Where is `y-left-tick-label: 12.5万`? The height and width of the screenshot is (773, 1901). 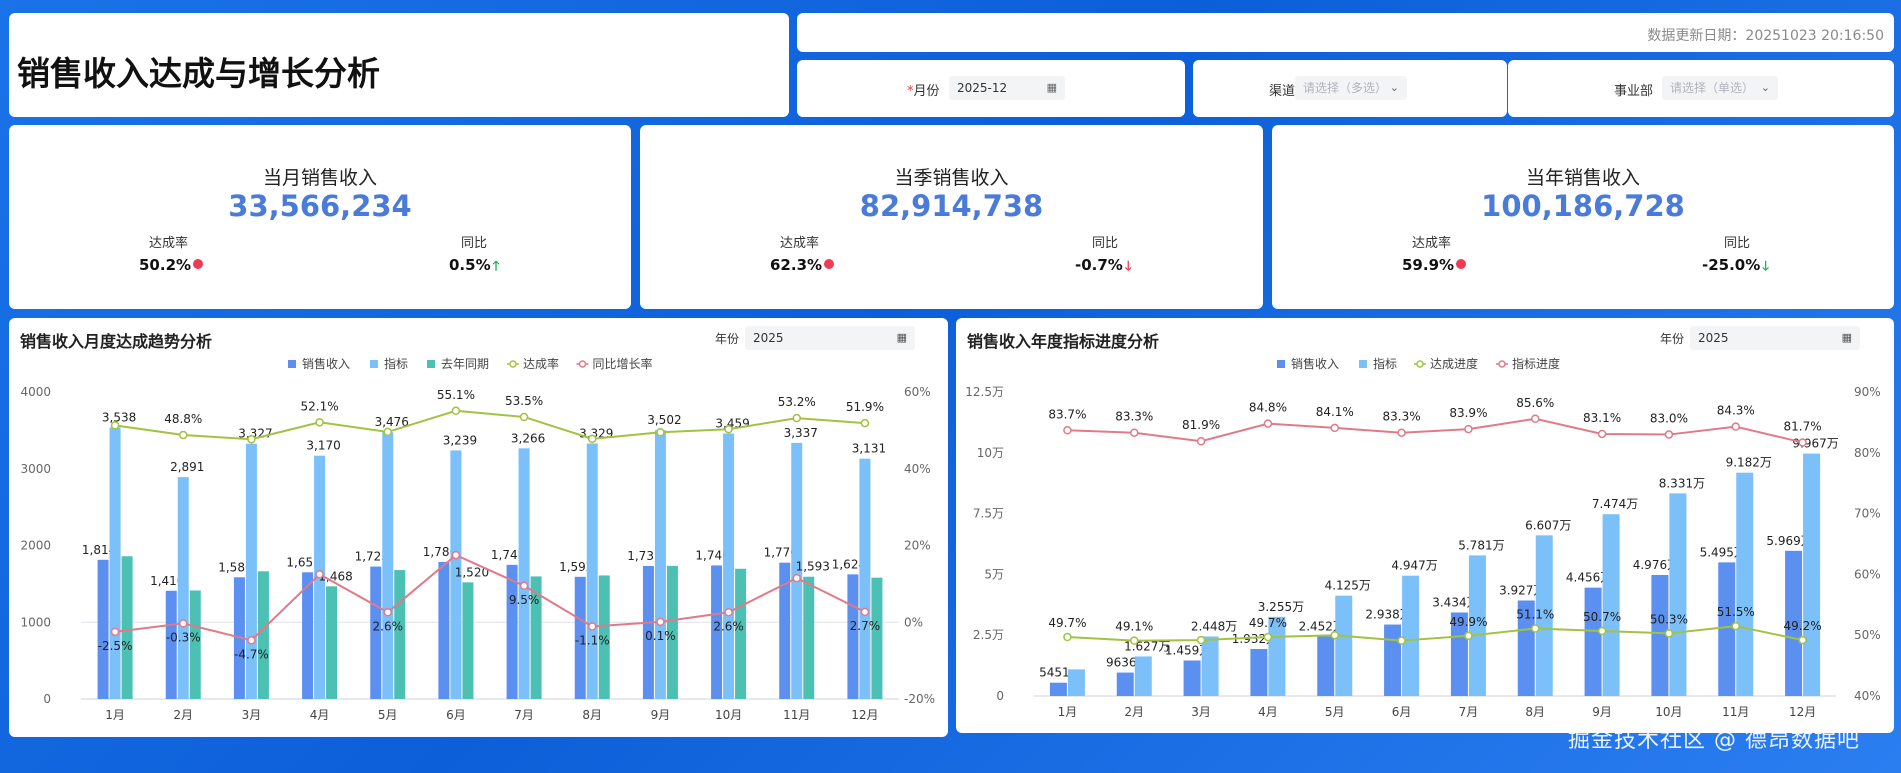
y-left-tick-label: 12.5万 is located at coordinates (984, 392).